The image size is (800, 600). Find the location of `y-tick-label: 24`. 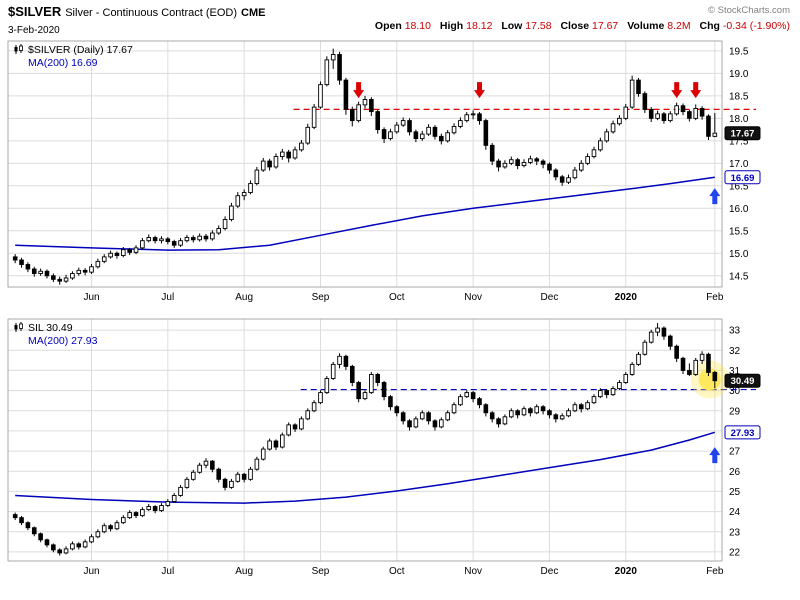

y-tick-label: 24 is located at coordinates (735, 512).